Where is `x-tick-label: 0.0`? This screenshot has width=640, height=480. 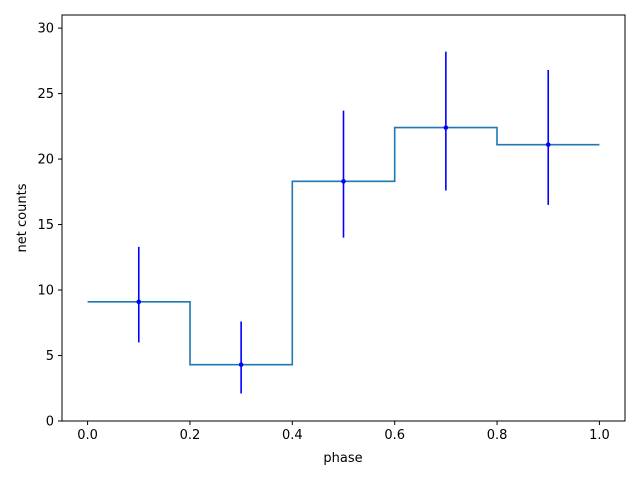 x-tick-label: 0.0 is located at coordinates (87, 435).